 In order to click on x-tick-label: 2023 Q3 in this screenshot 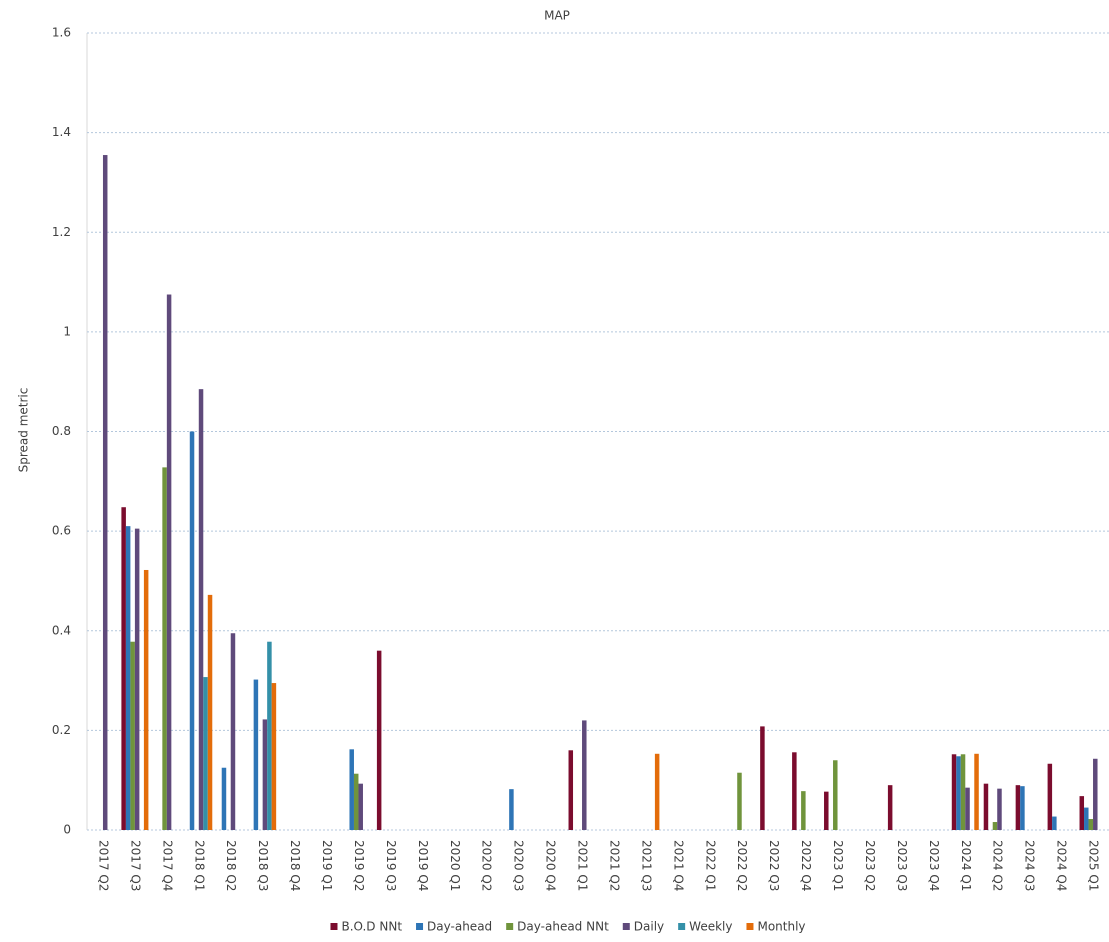, I will do `click(902, 865)`.